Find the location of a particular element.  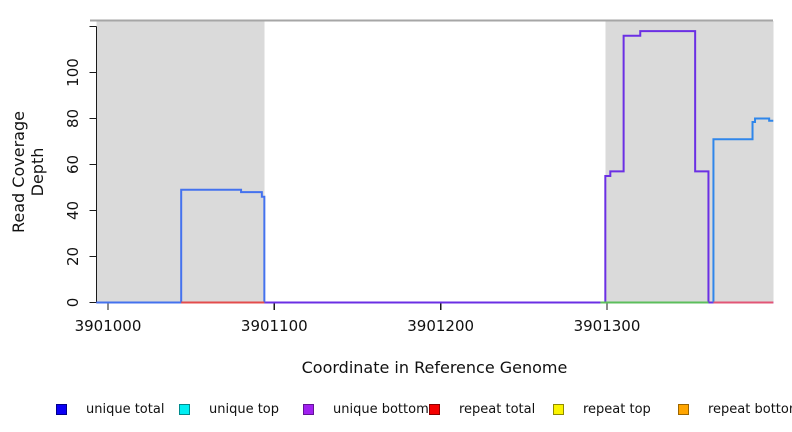

series-unique-total-coverage-left-block is located at coordinates (181, 246).